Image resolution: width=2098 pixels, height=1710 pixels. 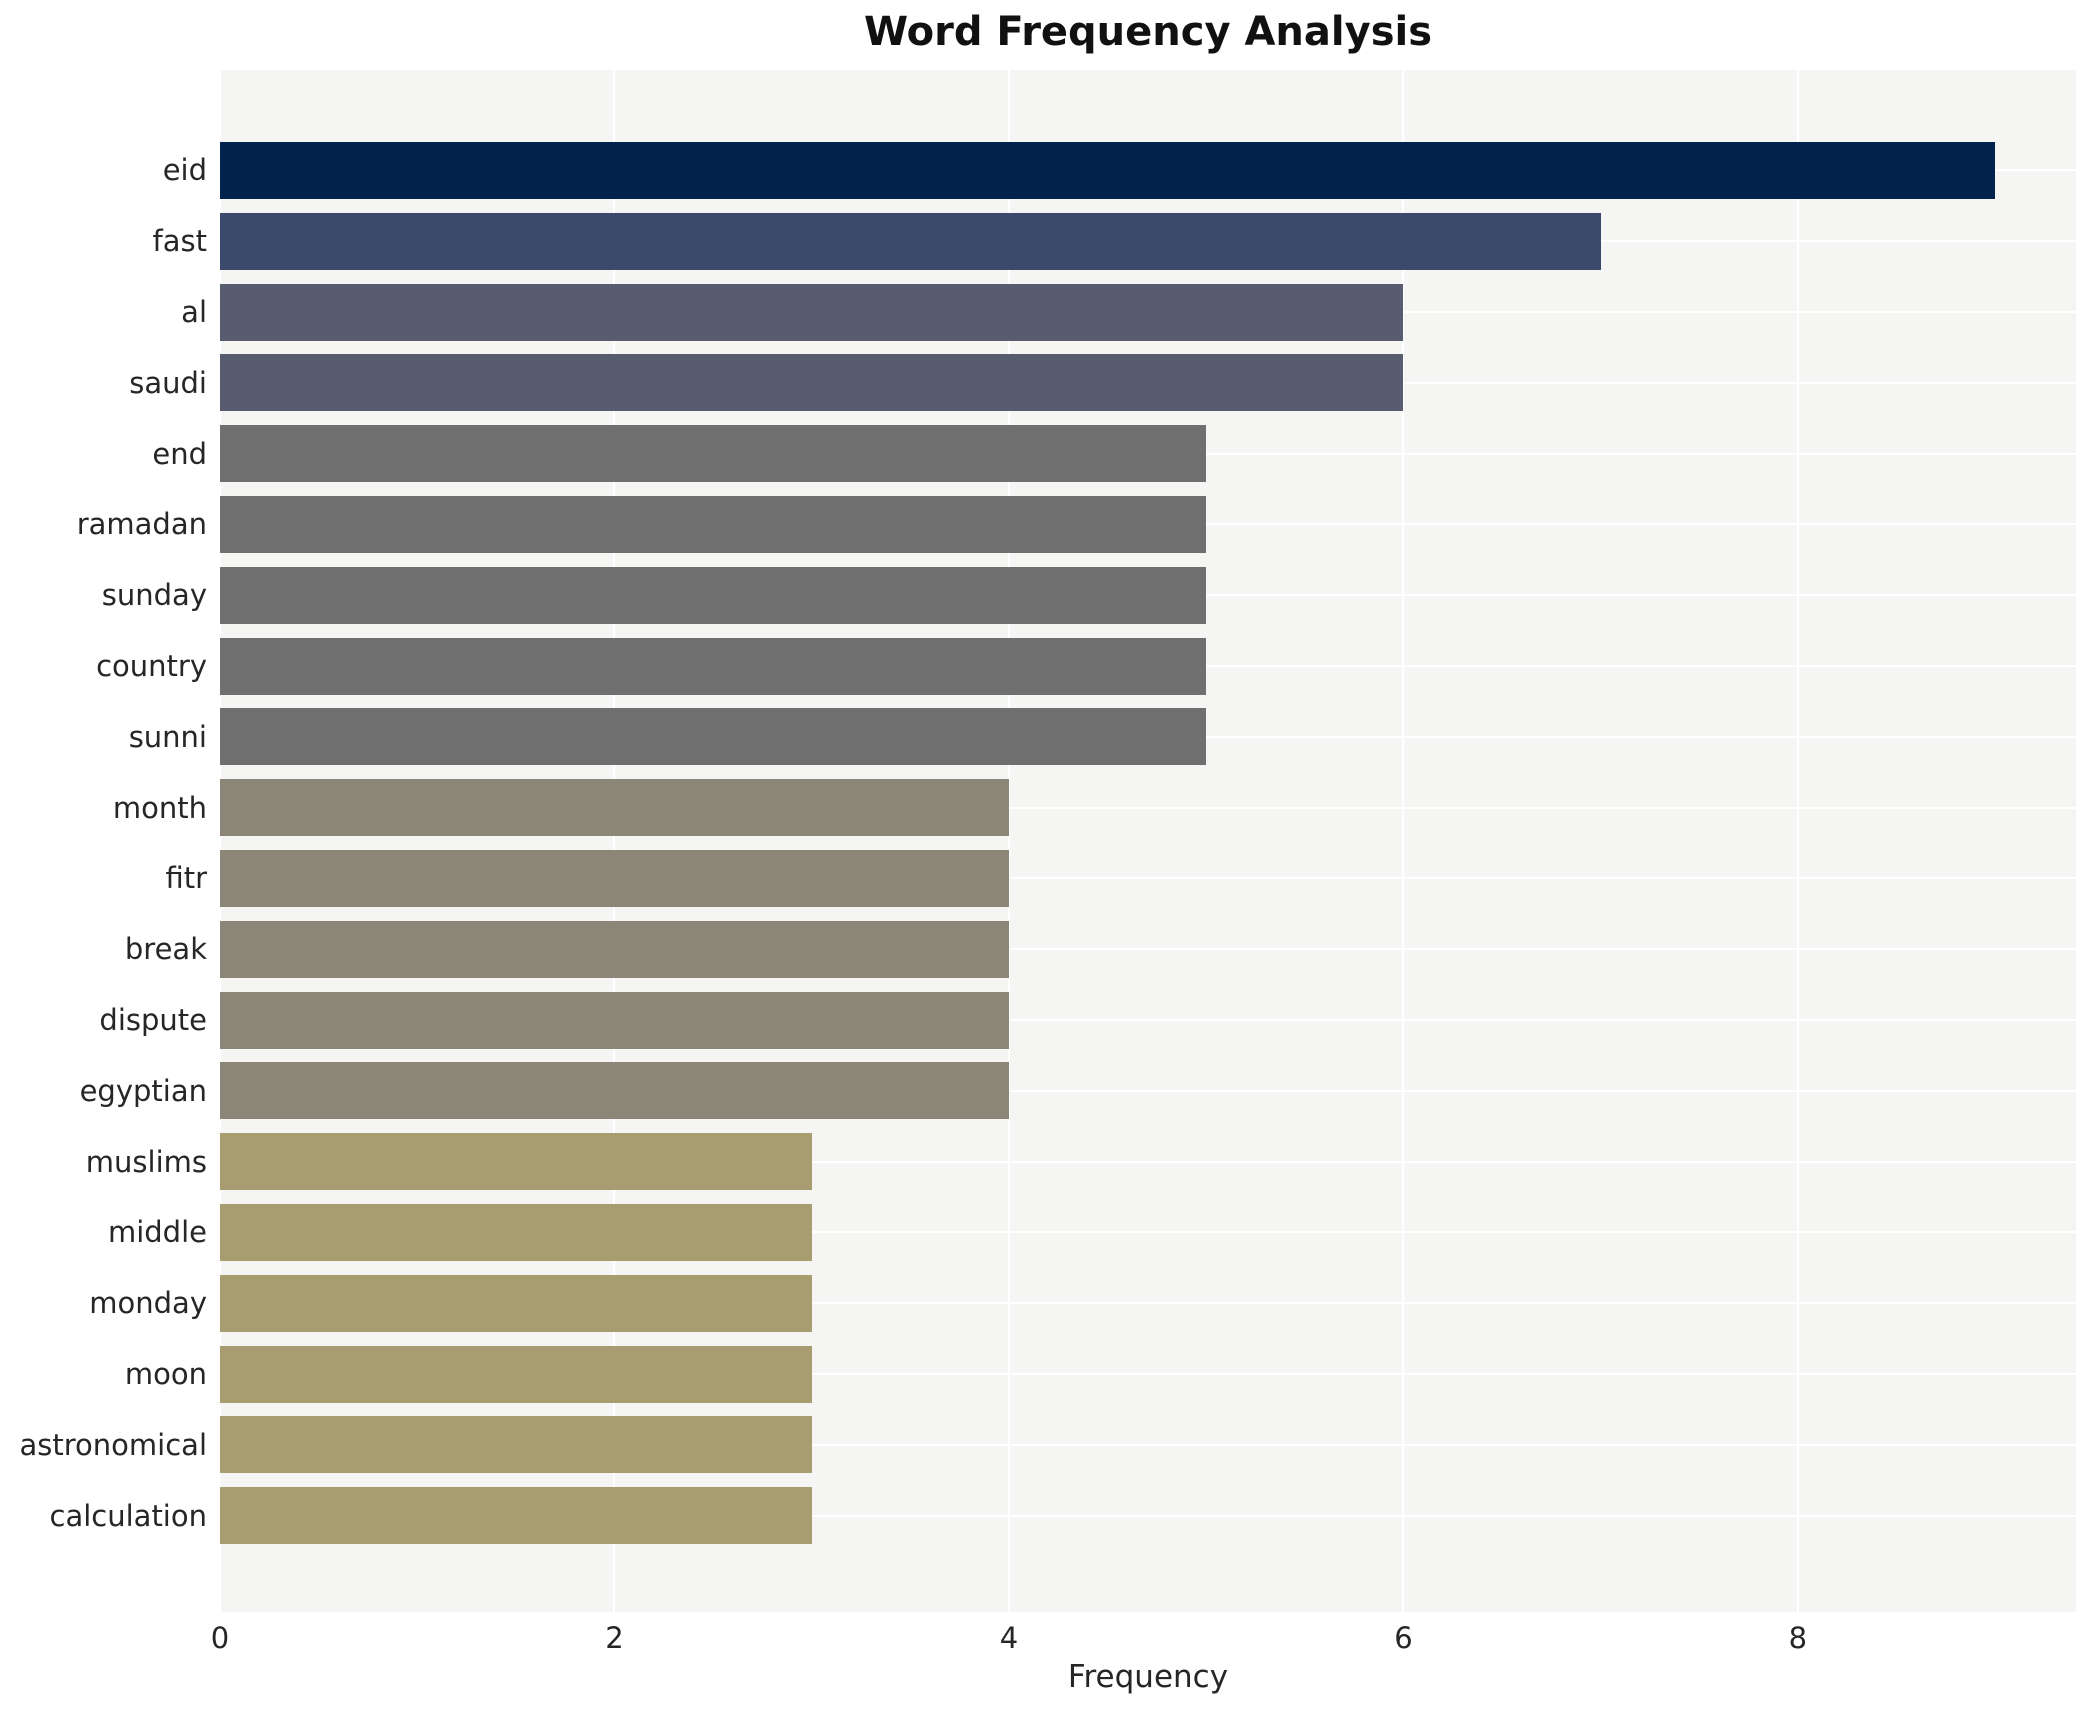 What do you see at coordinates (113, 1444) in the screenshot?
I see `y-label-astronomical: astronomical` at bounding box center [113, 1444].